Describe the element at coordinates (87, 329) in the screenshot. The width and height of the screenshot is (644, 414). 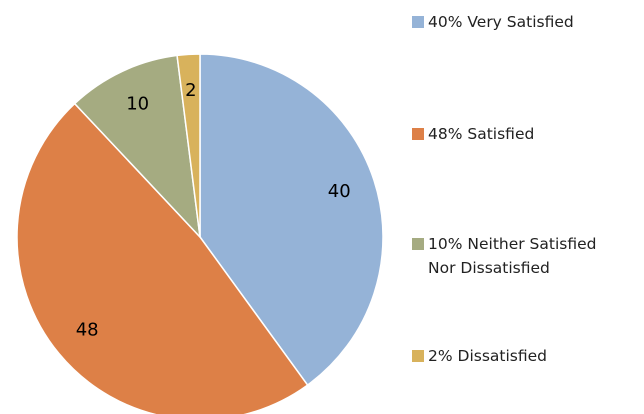
I see `data-label: 48` at that location.